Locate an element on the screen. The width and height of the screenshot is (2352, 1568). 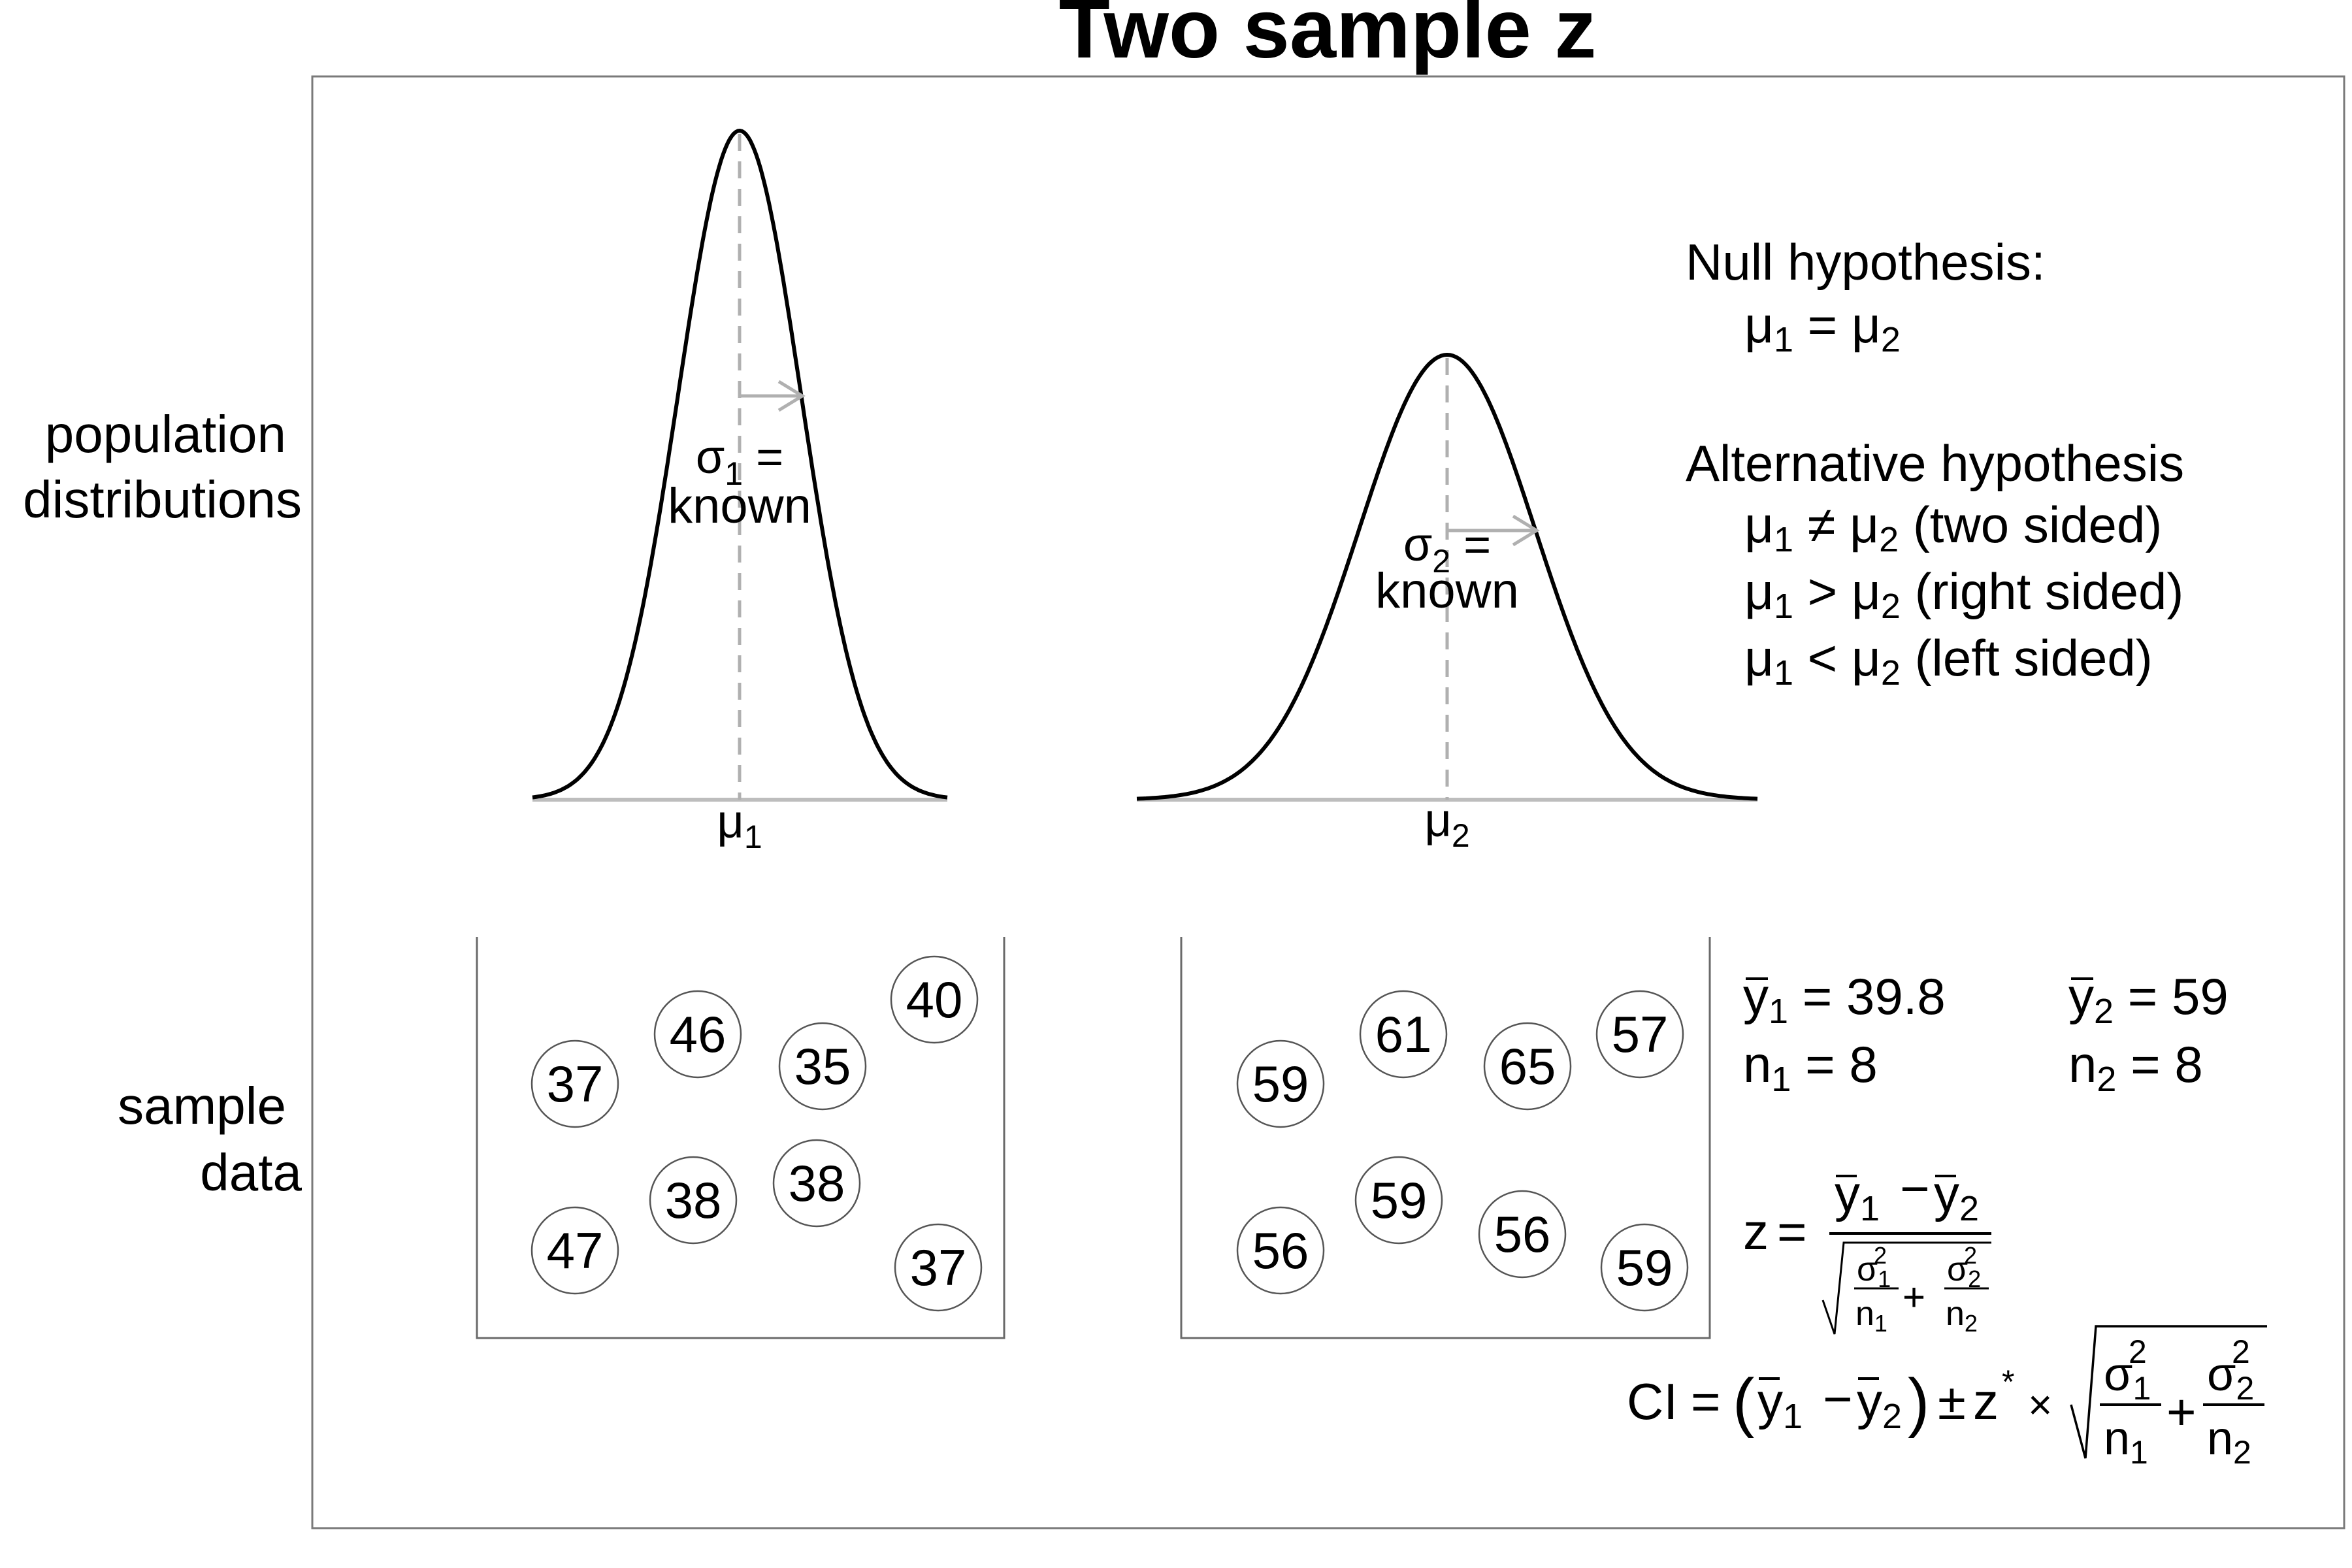
svg-text: 47 is located at coordinates (575, 1250).